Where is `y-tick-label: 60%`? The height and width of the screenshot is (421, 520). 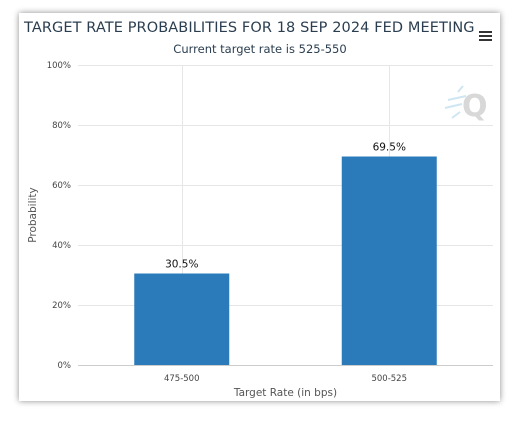
y-tick-label: 60% is located at coordinates (61, 186).